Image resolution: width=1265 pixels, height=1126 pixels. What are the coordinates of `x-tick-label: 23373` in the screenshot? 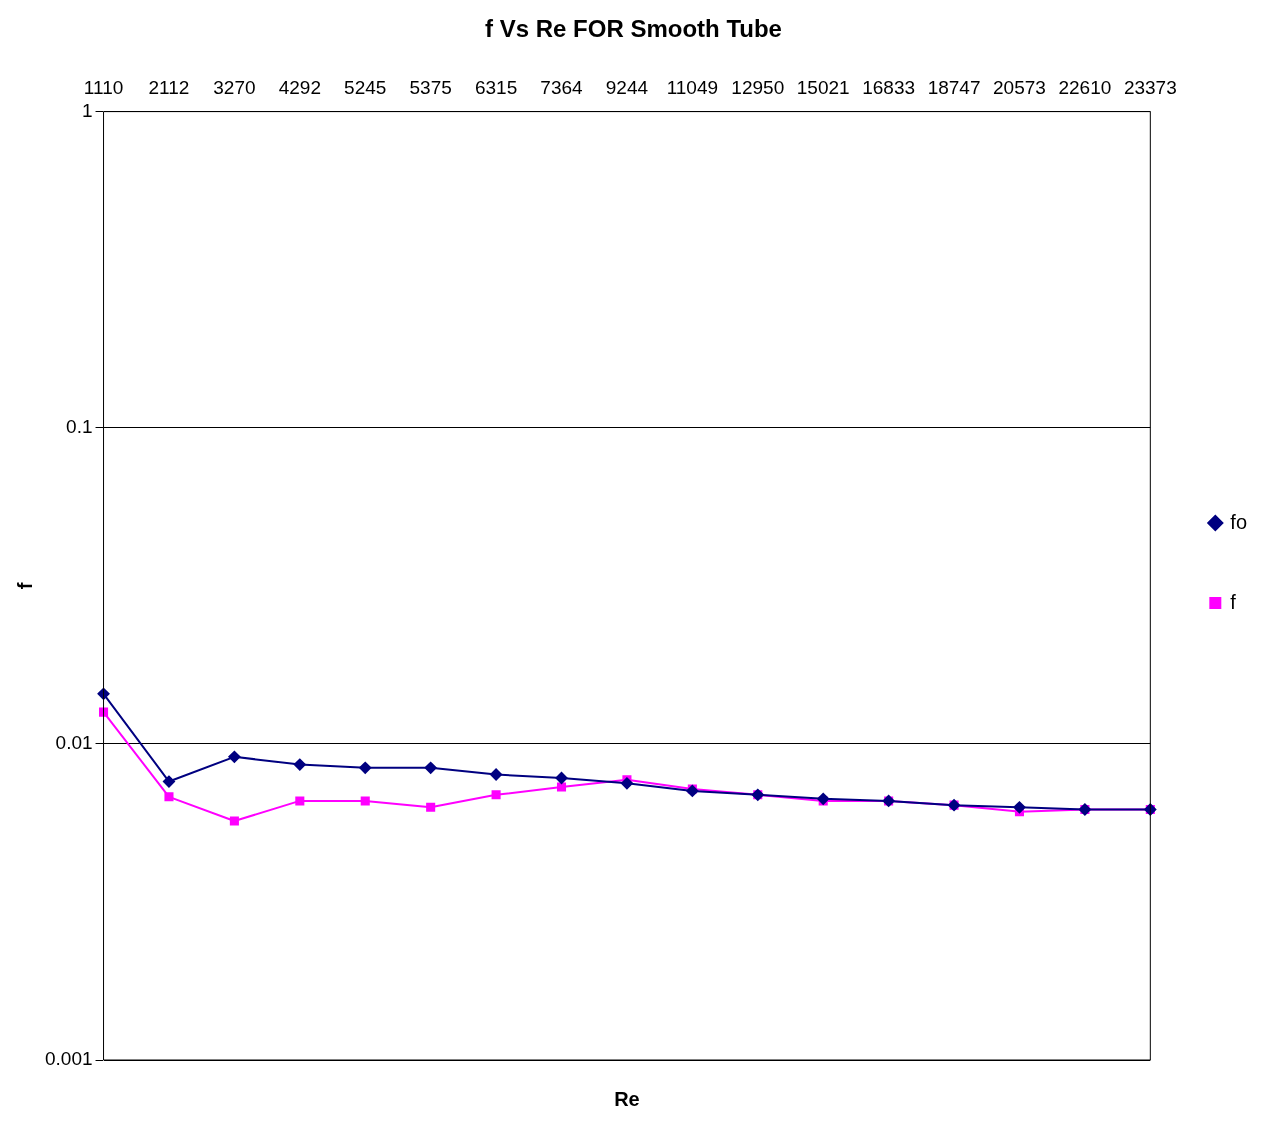 It's located at (1150, 88).